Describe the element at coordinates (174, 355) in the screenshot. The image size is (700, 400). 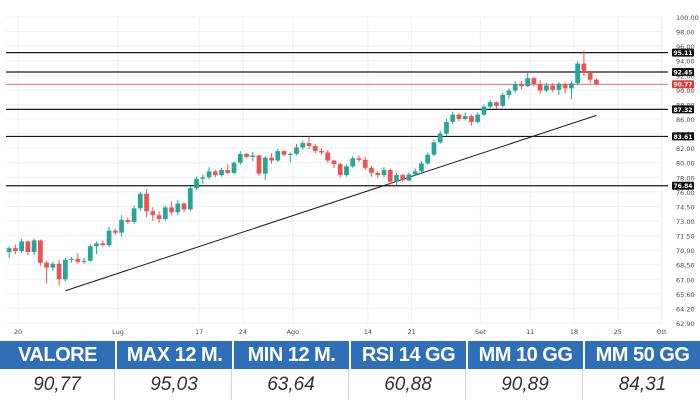
I see `stat-label: MAX 12 M.` at that location.